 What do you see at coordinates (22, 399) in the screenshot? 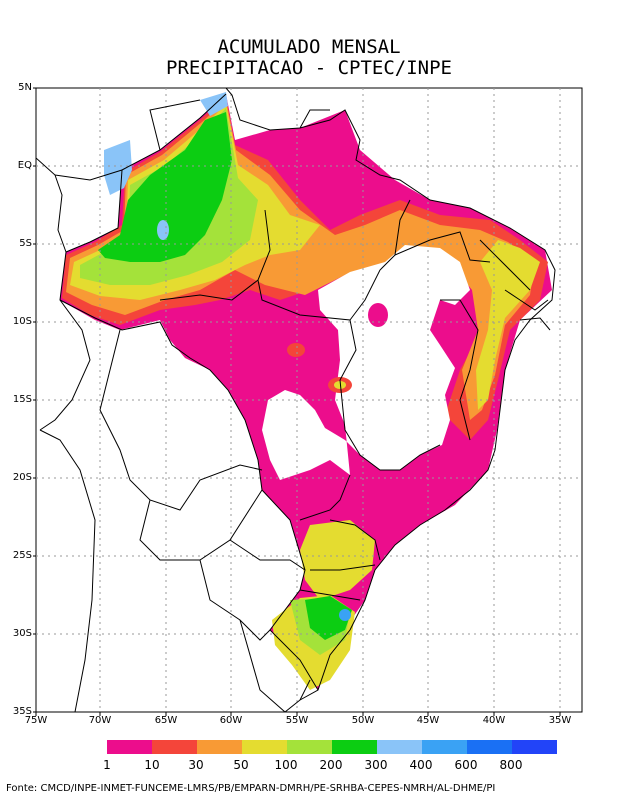
I see `lat-label-15s: 15S` at bounding box center [22, 399].